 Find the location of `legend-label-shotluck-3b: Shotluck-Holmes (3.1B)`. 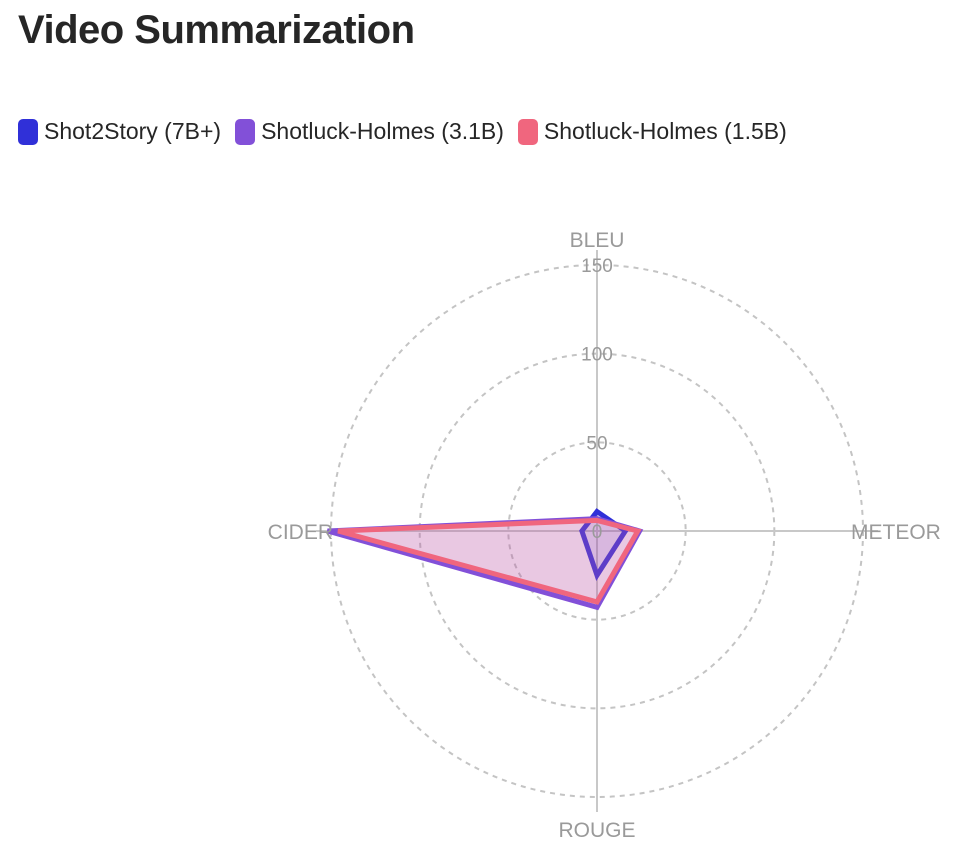

legend-label-shotluck-3b: Shotluck-Holmes (3.1B) is located at coordinates (382, 131).